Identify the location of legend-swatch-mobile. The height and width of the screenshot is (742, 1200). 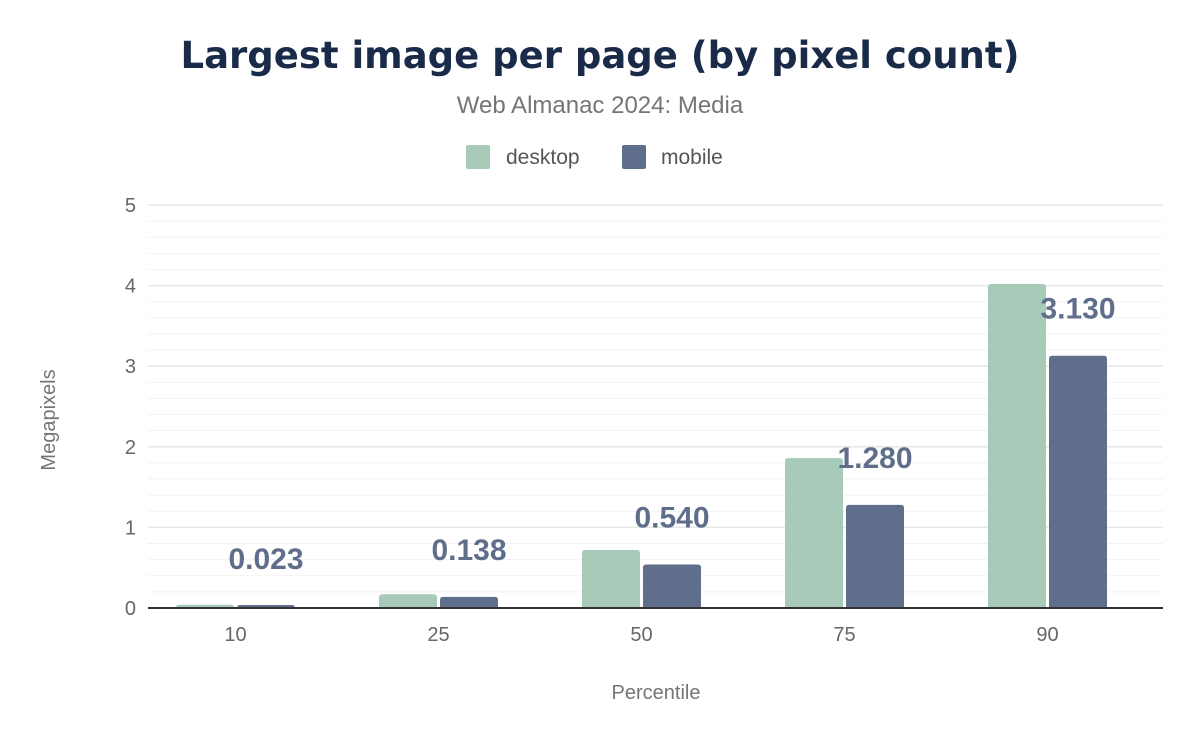
(634, 157).